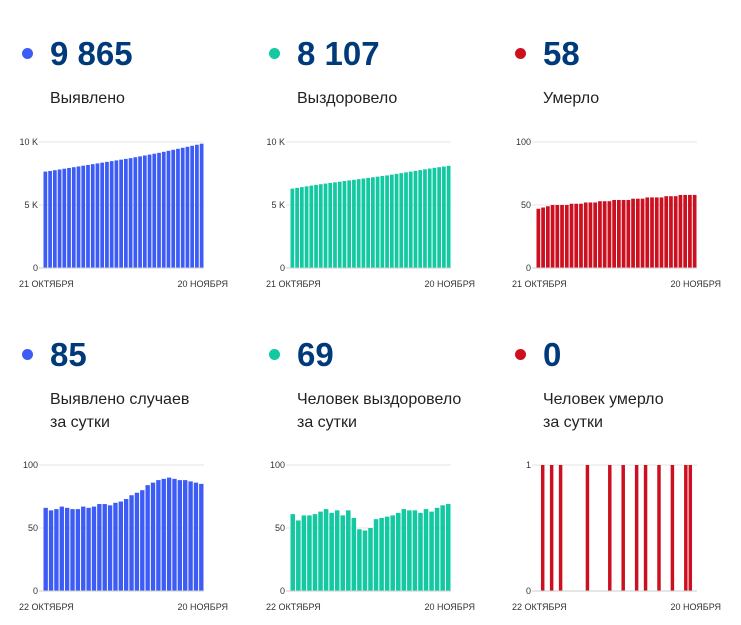  What do you see at coordinates (30, 465) in the screenshot?
I see `y-tick-label: 100` at bounding box center [30, 465].